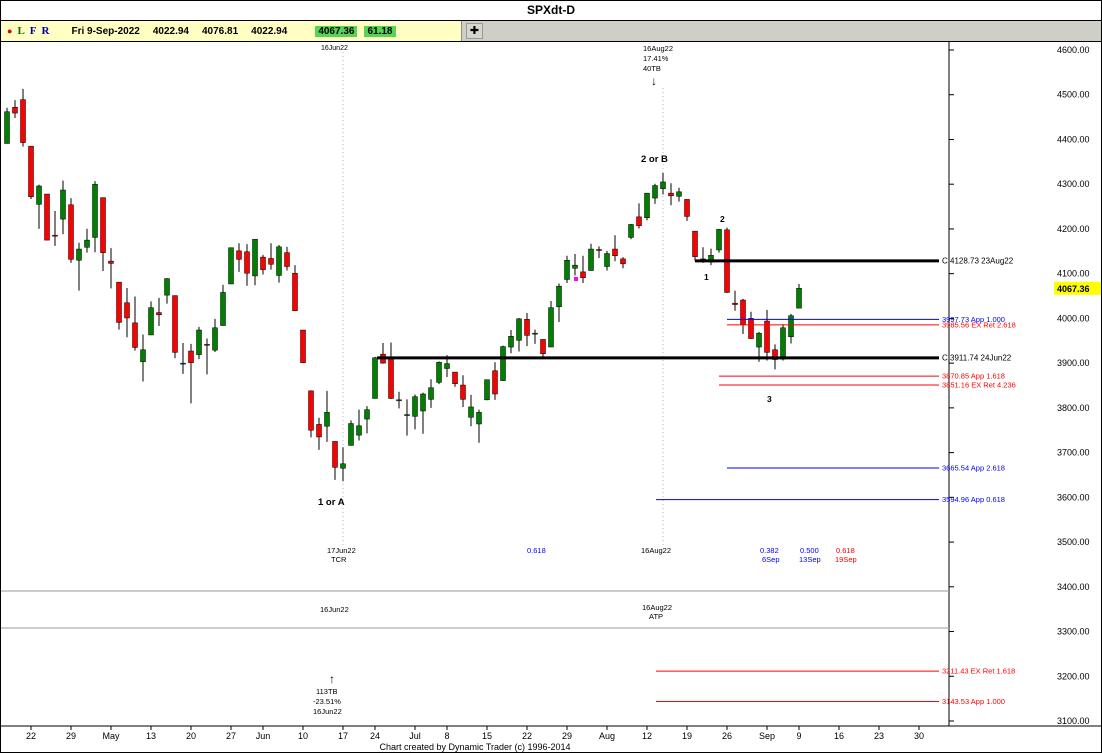 This screenshot has width=1102, height=753. What do you see at coordinates (607, 736) in the screenshot?
I see `x-tick-label: Aug` at bounding box center [607, 736].